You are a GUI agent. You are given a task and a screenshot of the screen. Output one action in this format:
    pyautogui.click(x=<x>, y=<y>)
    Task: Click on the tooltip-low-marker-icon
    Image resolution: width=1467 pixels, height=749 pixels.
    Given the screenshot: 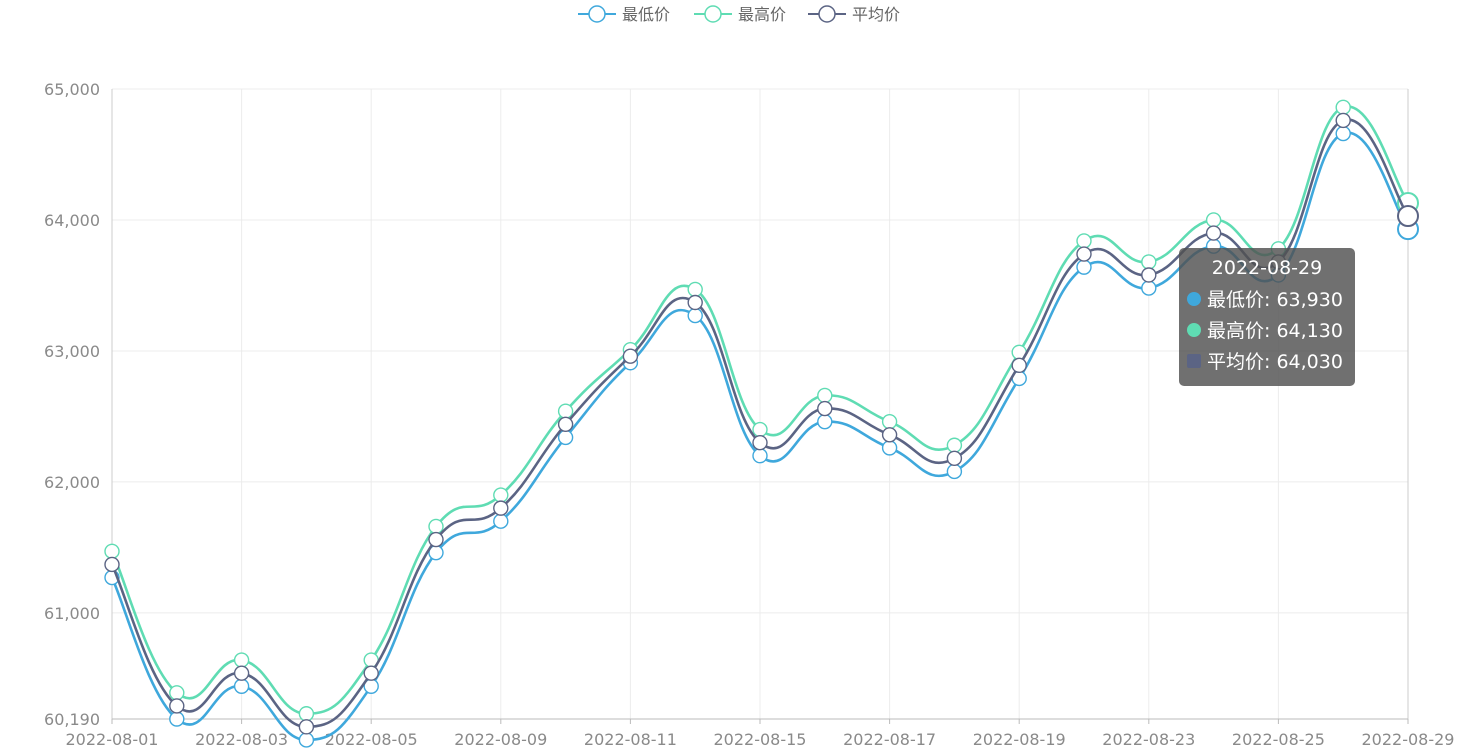 What is the action you would take?
    pyautogui.click(x=1194, y=298)
    